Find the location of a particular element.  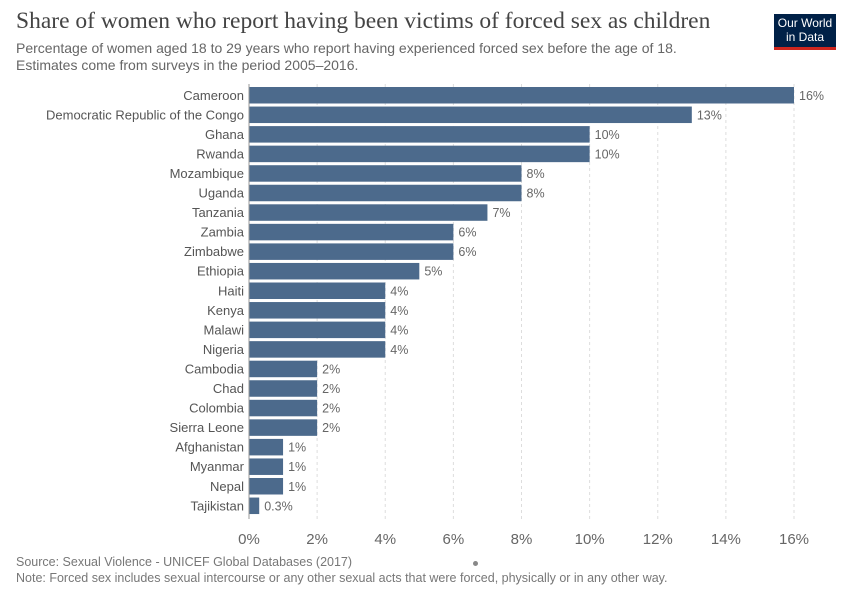

category-label: Afghanistan is located at coordinates (209, 447).